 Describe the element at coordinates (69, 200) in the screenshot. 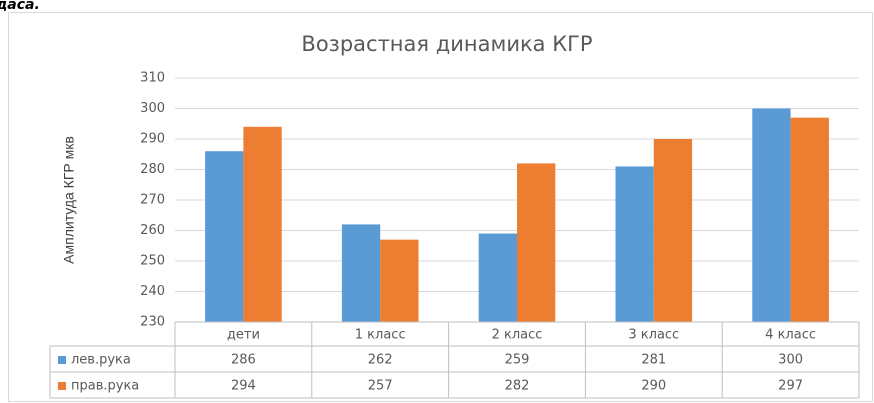

I see `y-axis-label: Амплитуда КГР мкв` at that location.